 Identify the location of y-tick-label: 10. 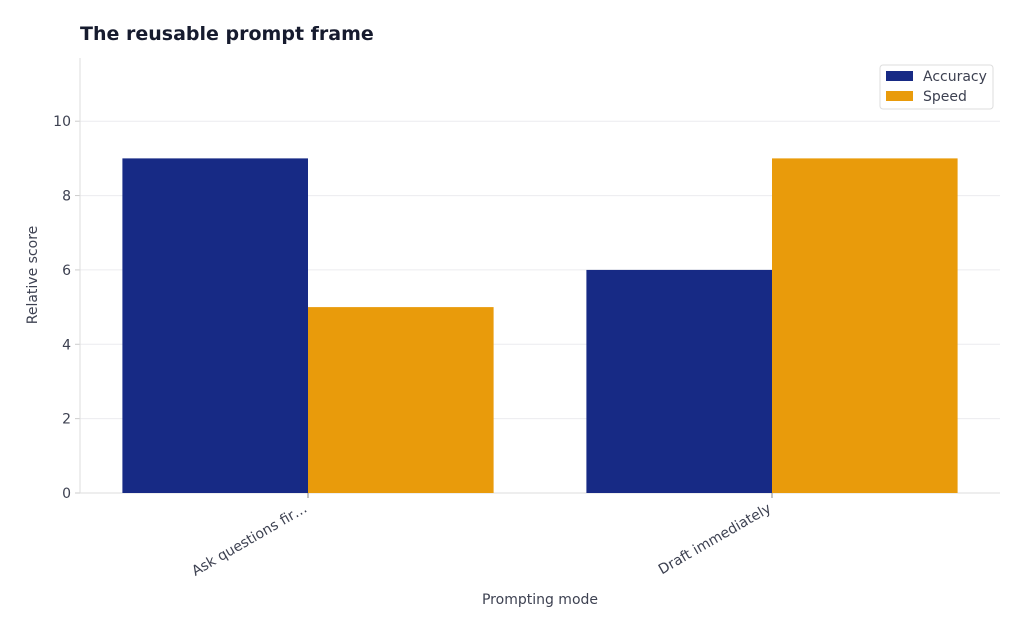
(62, 122).